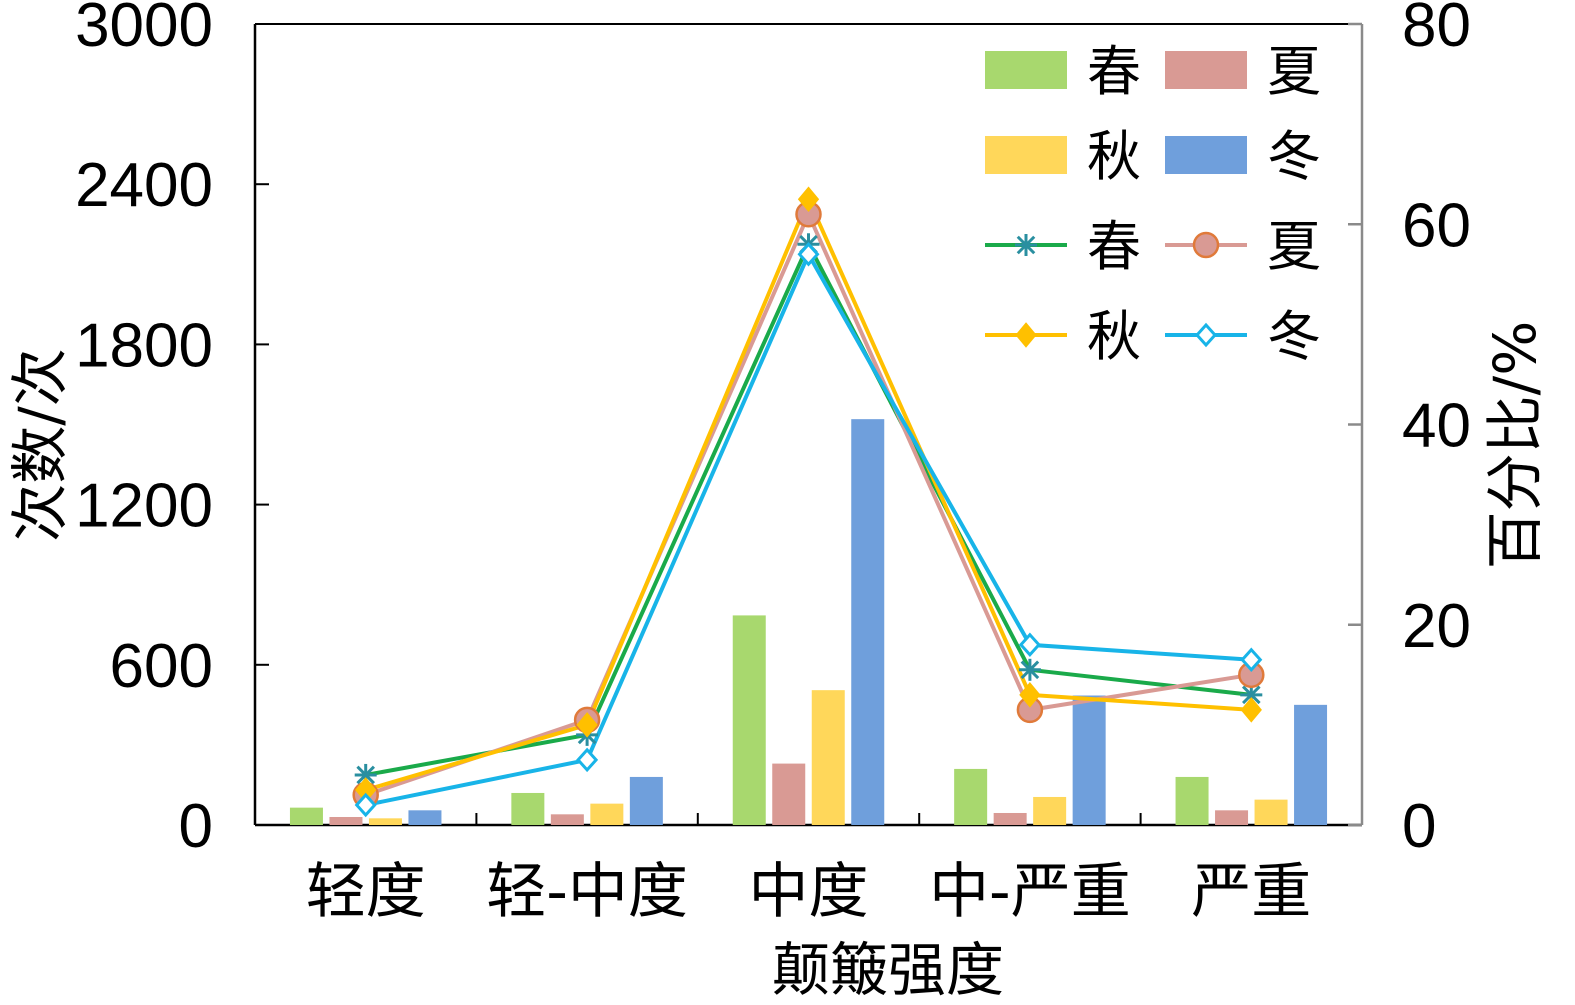  What do you see at coordinates (1515, 445) in the screenshot?
I see `y-axis-title-right: 百分比/%` at bounding box center [1515, 445].